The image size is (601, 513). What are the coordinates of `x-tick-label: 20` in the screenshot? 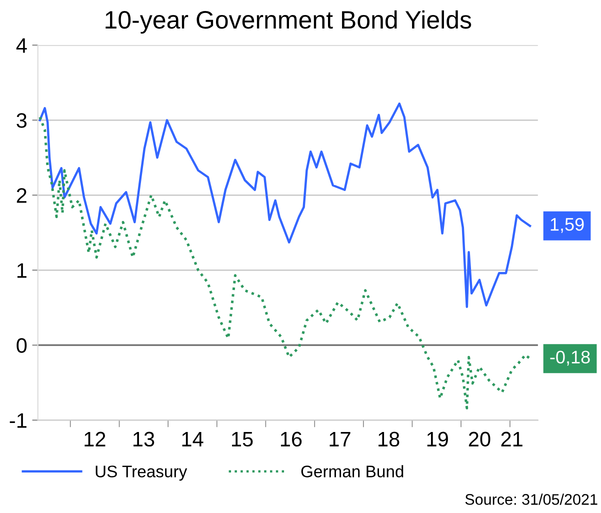 It's located at (479, 439).